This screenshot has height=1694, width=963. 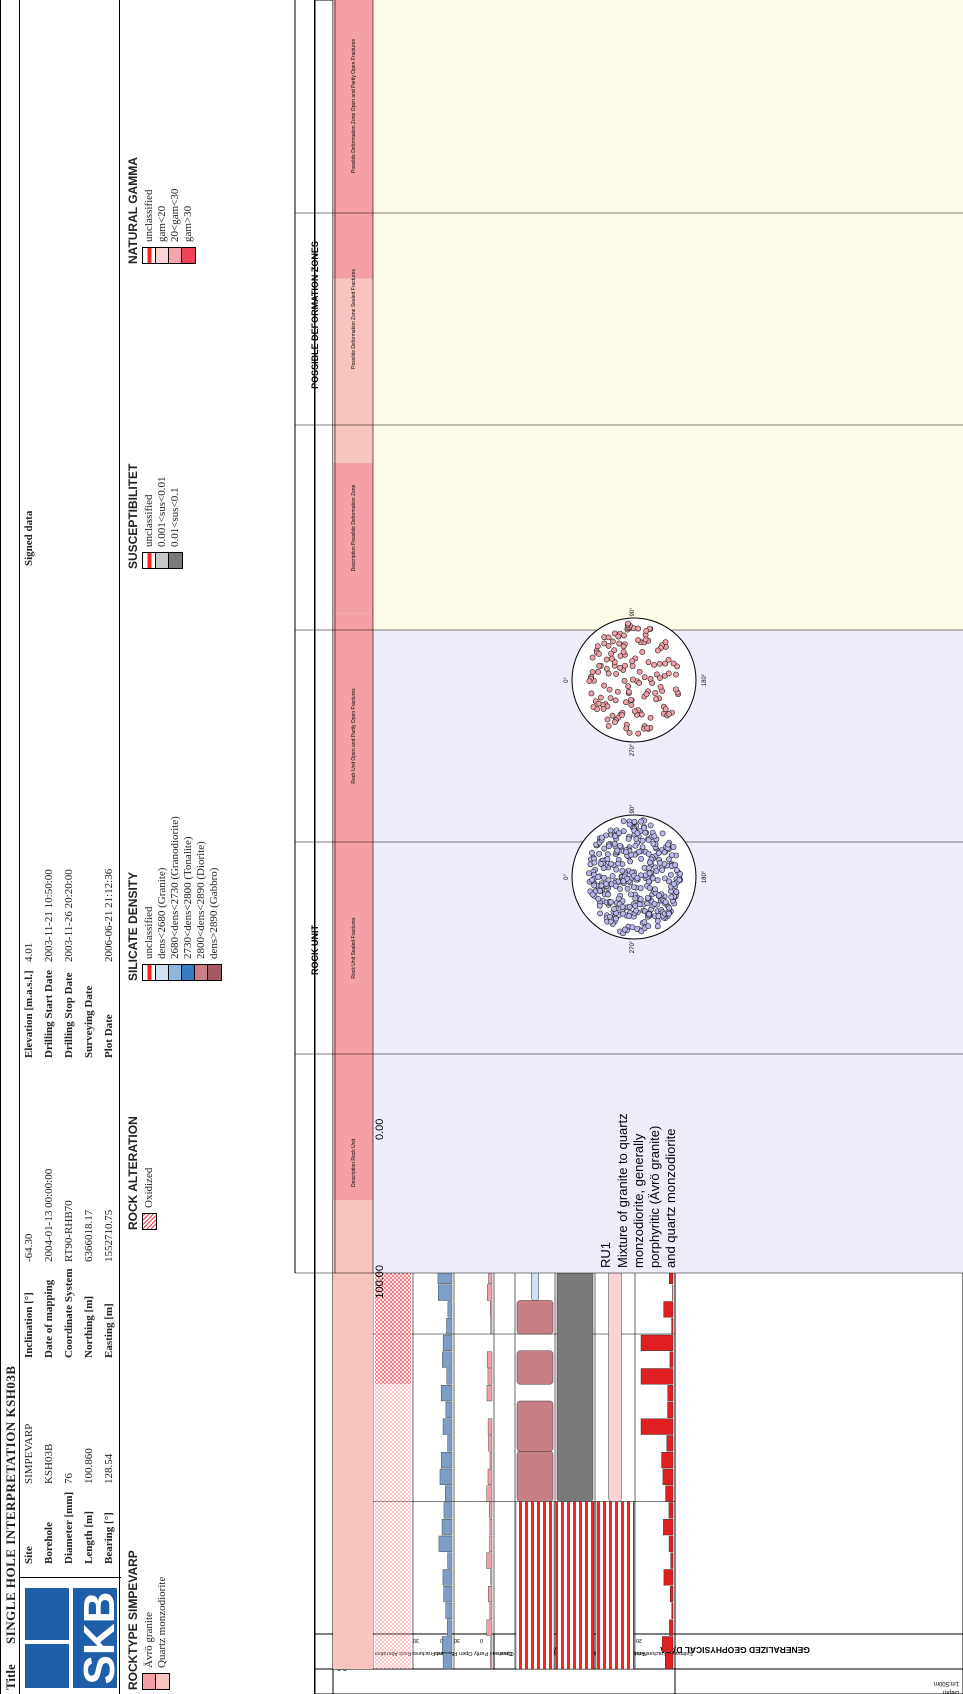 What do you see at coordinates (505, 1653) in the screenshot?
I see `column-header-crush: Crush` at bounding box center [505, 1653].